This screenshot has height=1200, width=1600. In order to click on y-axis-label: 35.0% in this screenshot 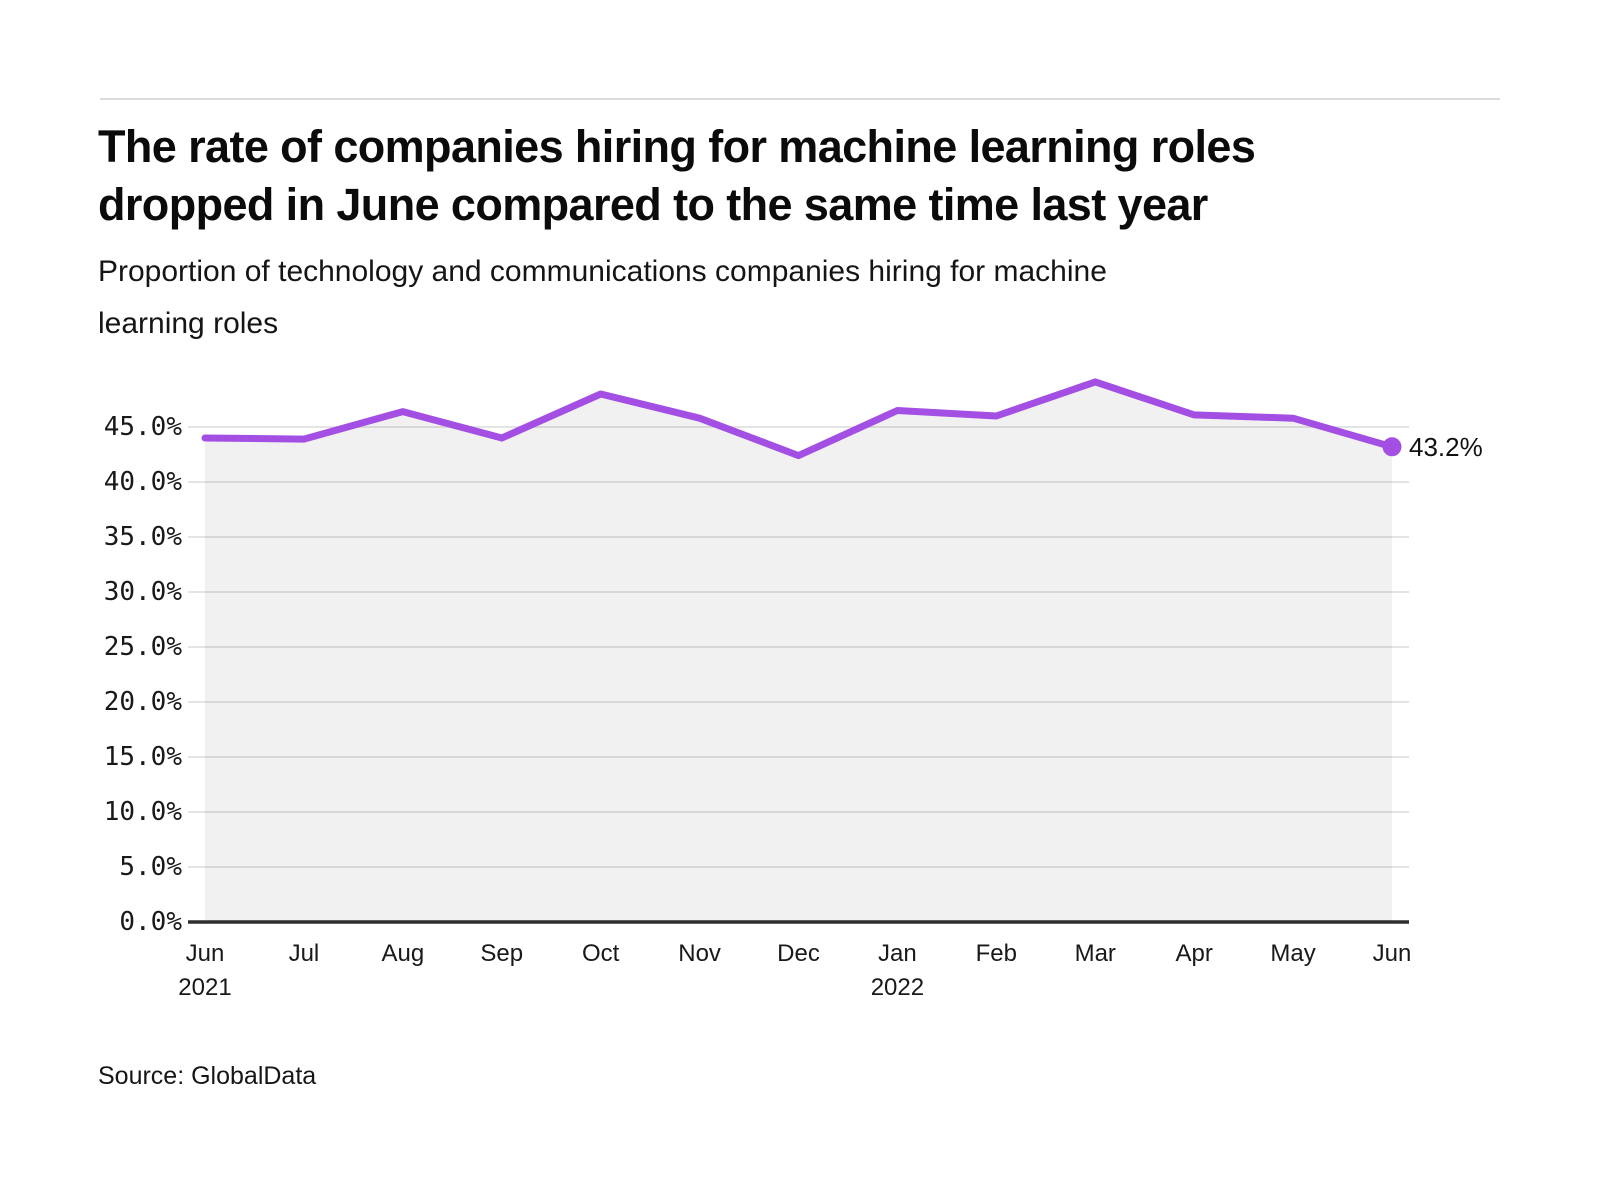, I will do `click(142, 537)`.